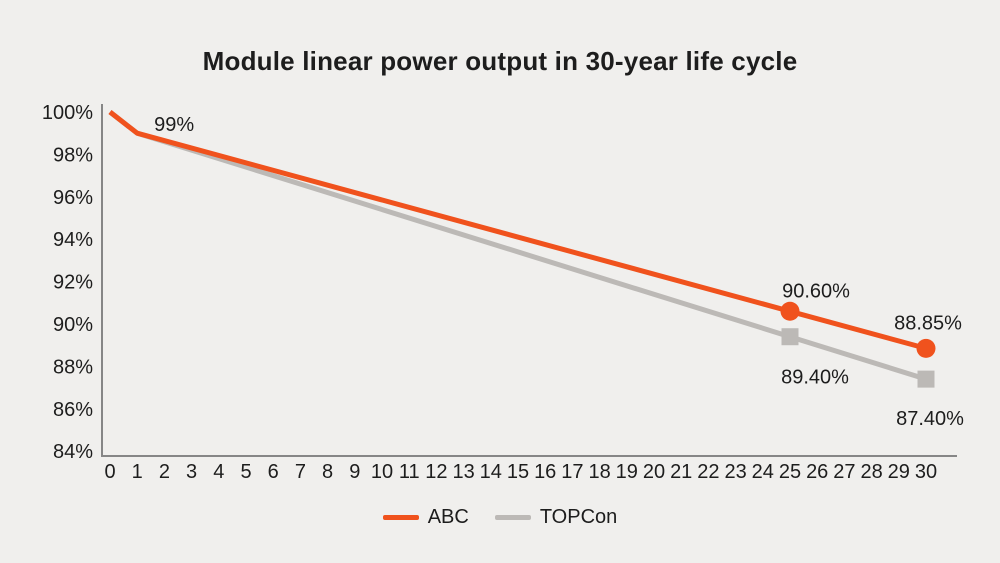  I want to click on x-tick-label: 28, so click(871, 472).